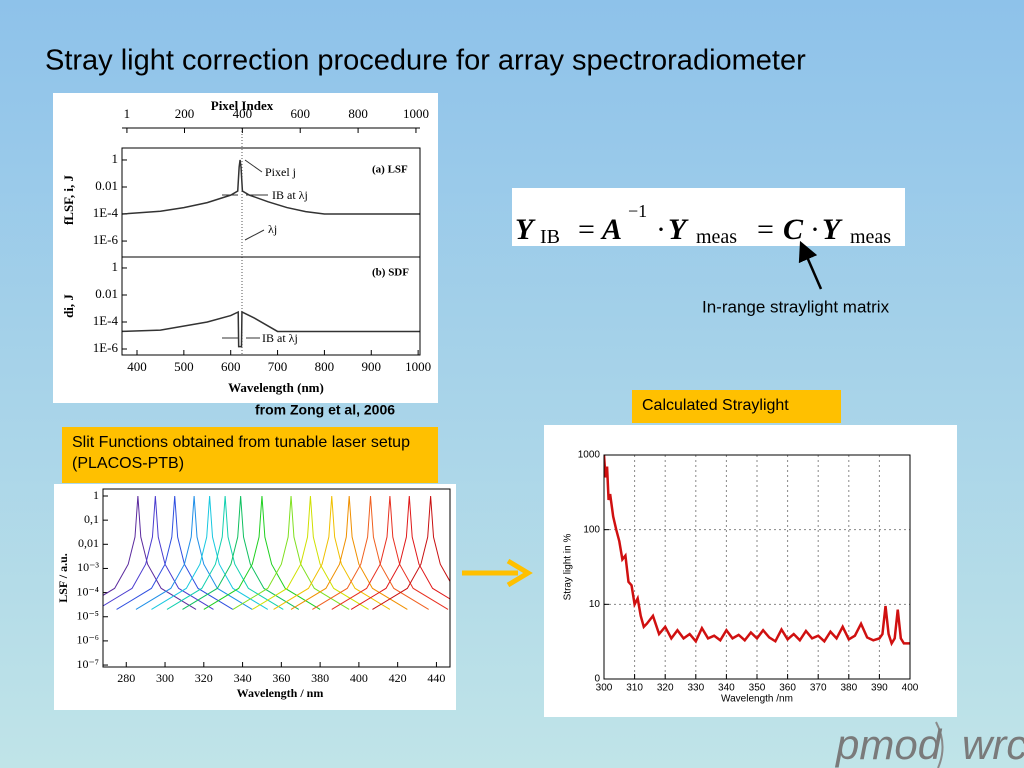  I want to click on y-axis-title: fLSF, i, J, so click(68, 199).